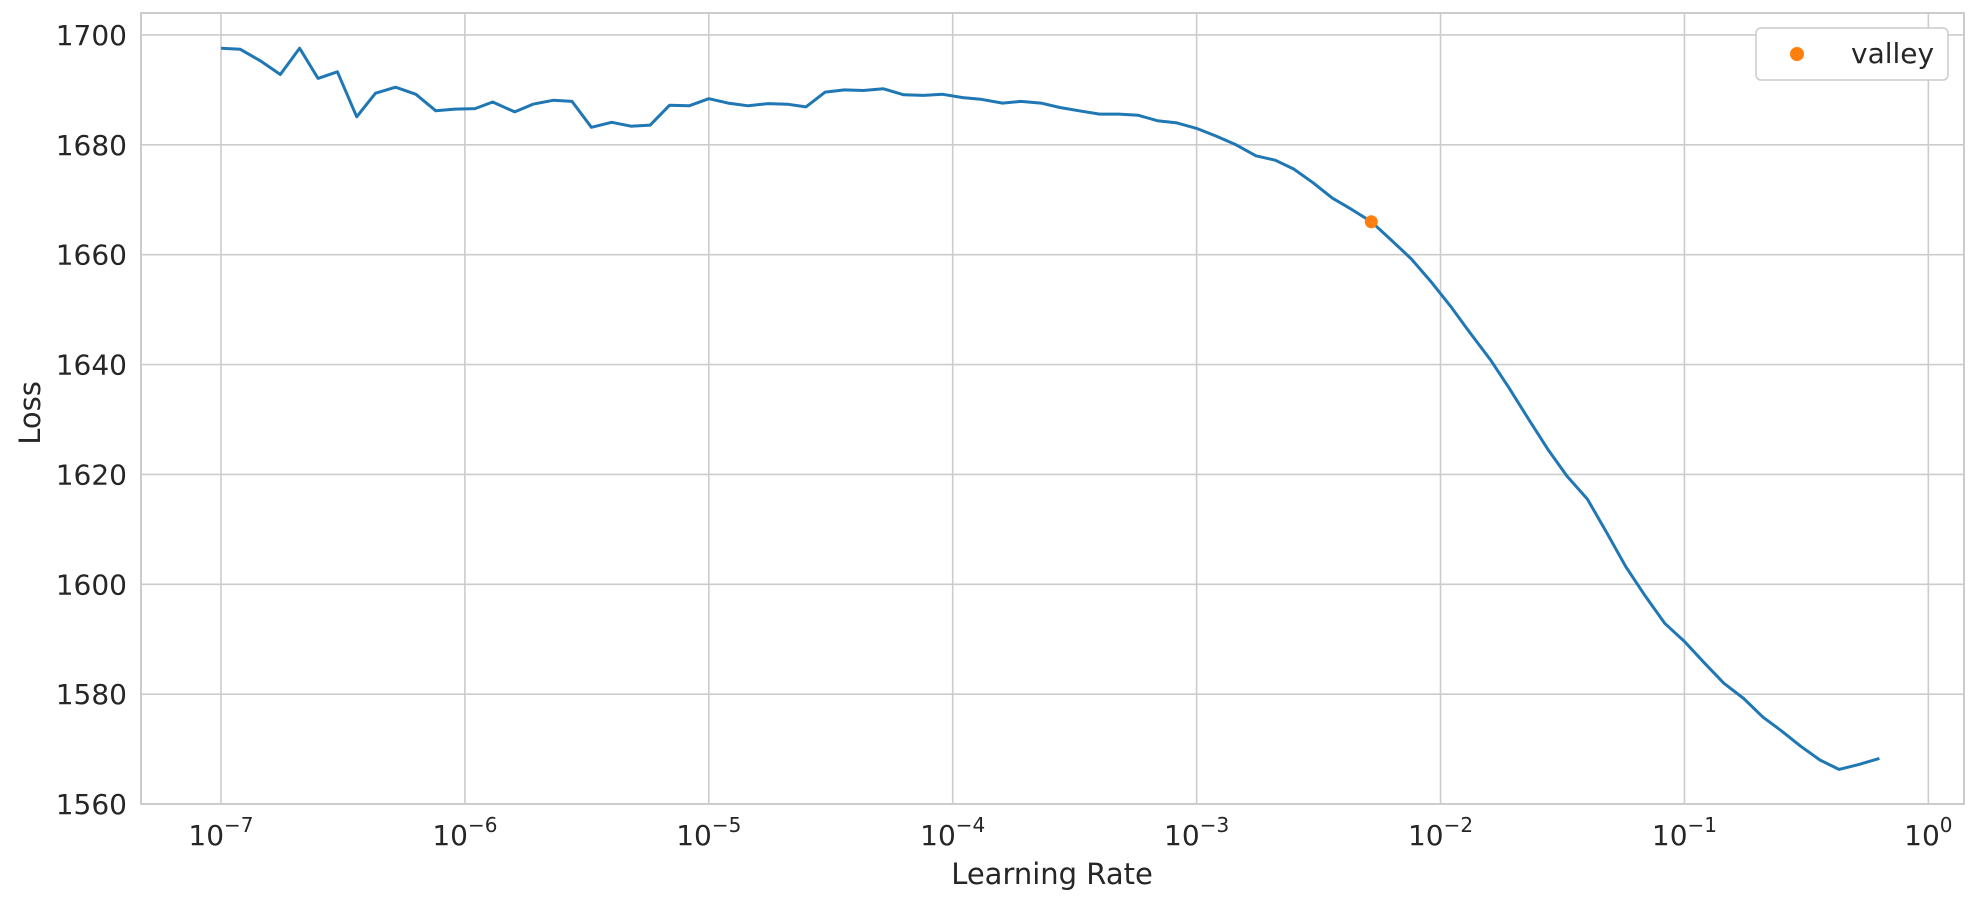 The height and width of the screenshot is (905, 1978). What do you see at coordinates (91, 584) in the screenshot?
I see `y-tick-label: 1600` at bounding box center [91, 584].